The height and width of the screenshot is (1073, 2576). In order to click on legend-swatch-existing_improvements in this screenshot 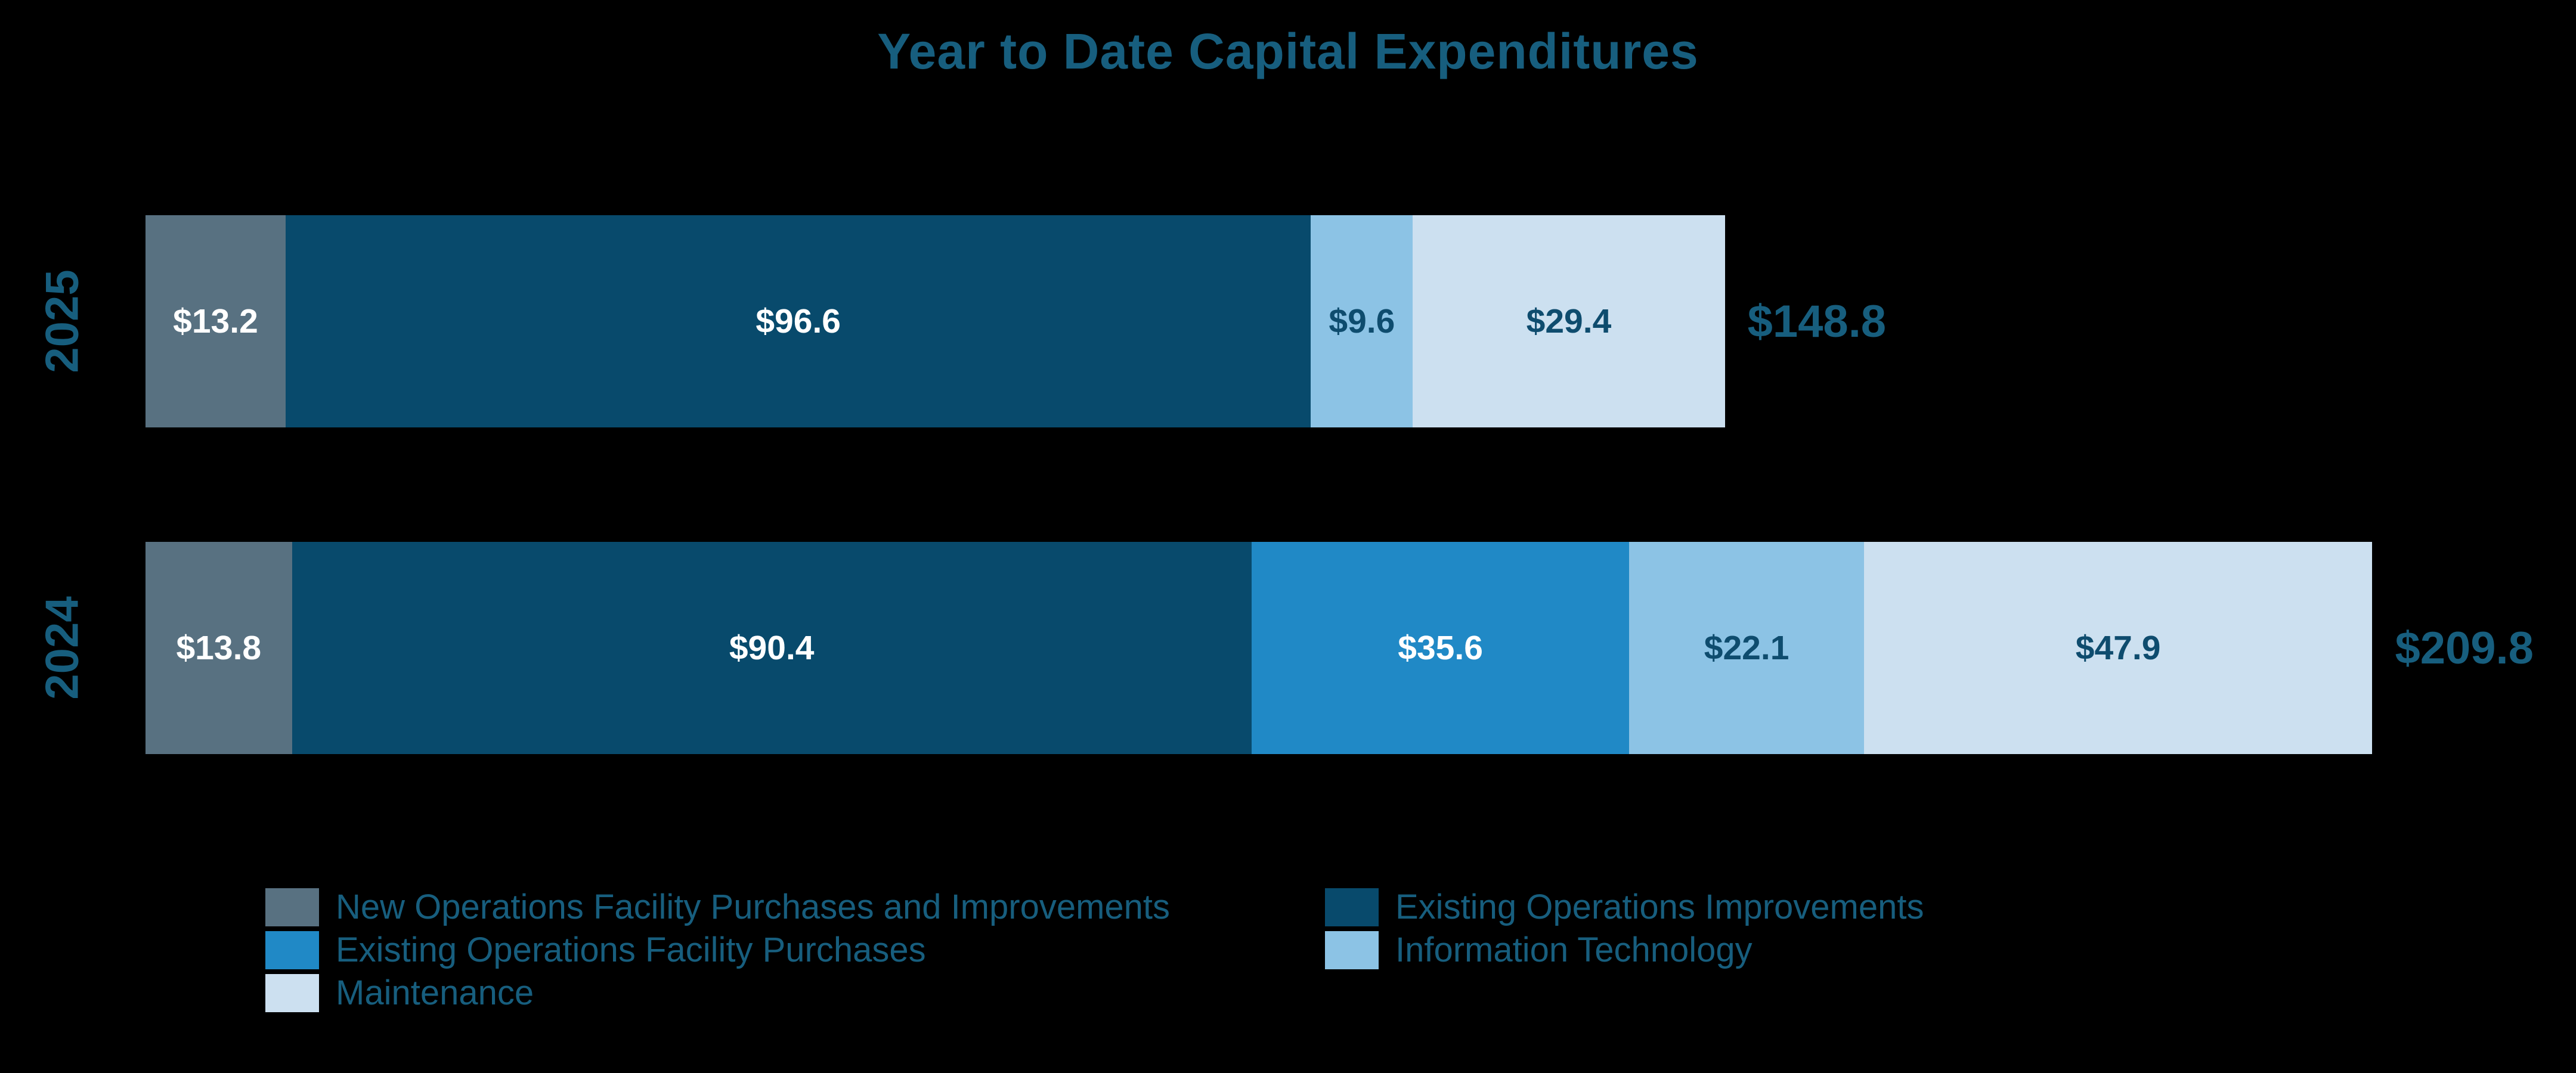, I will do `click(1352, 907)`.